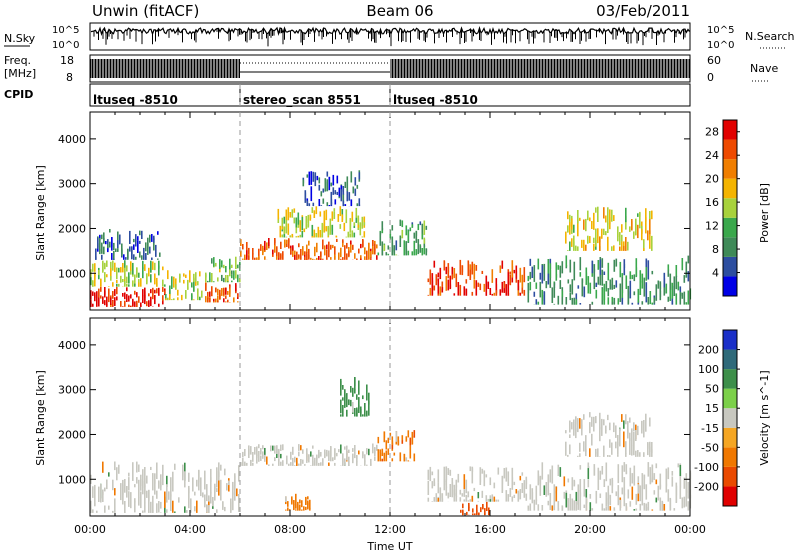 The height and width of the screenshot is (558, 800). Describe the element at coordinates (20, 73) in the screenshot. I see `freq-unit-label: [MHz]` at that location.